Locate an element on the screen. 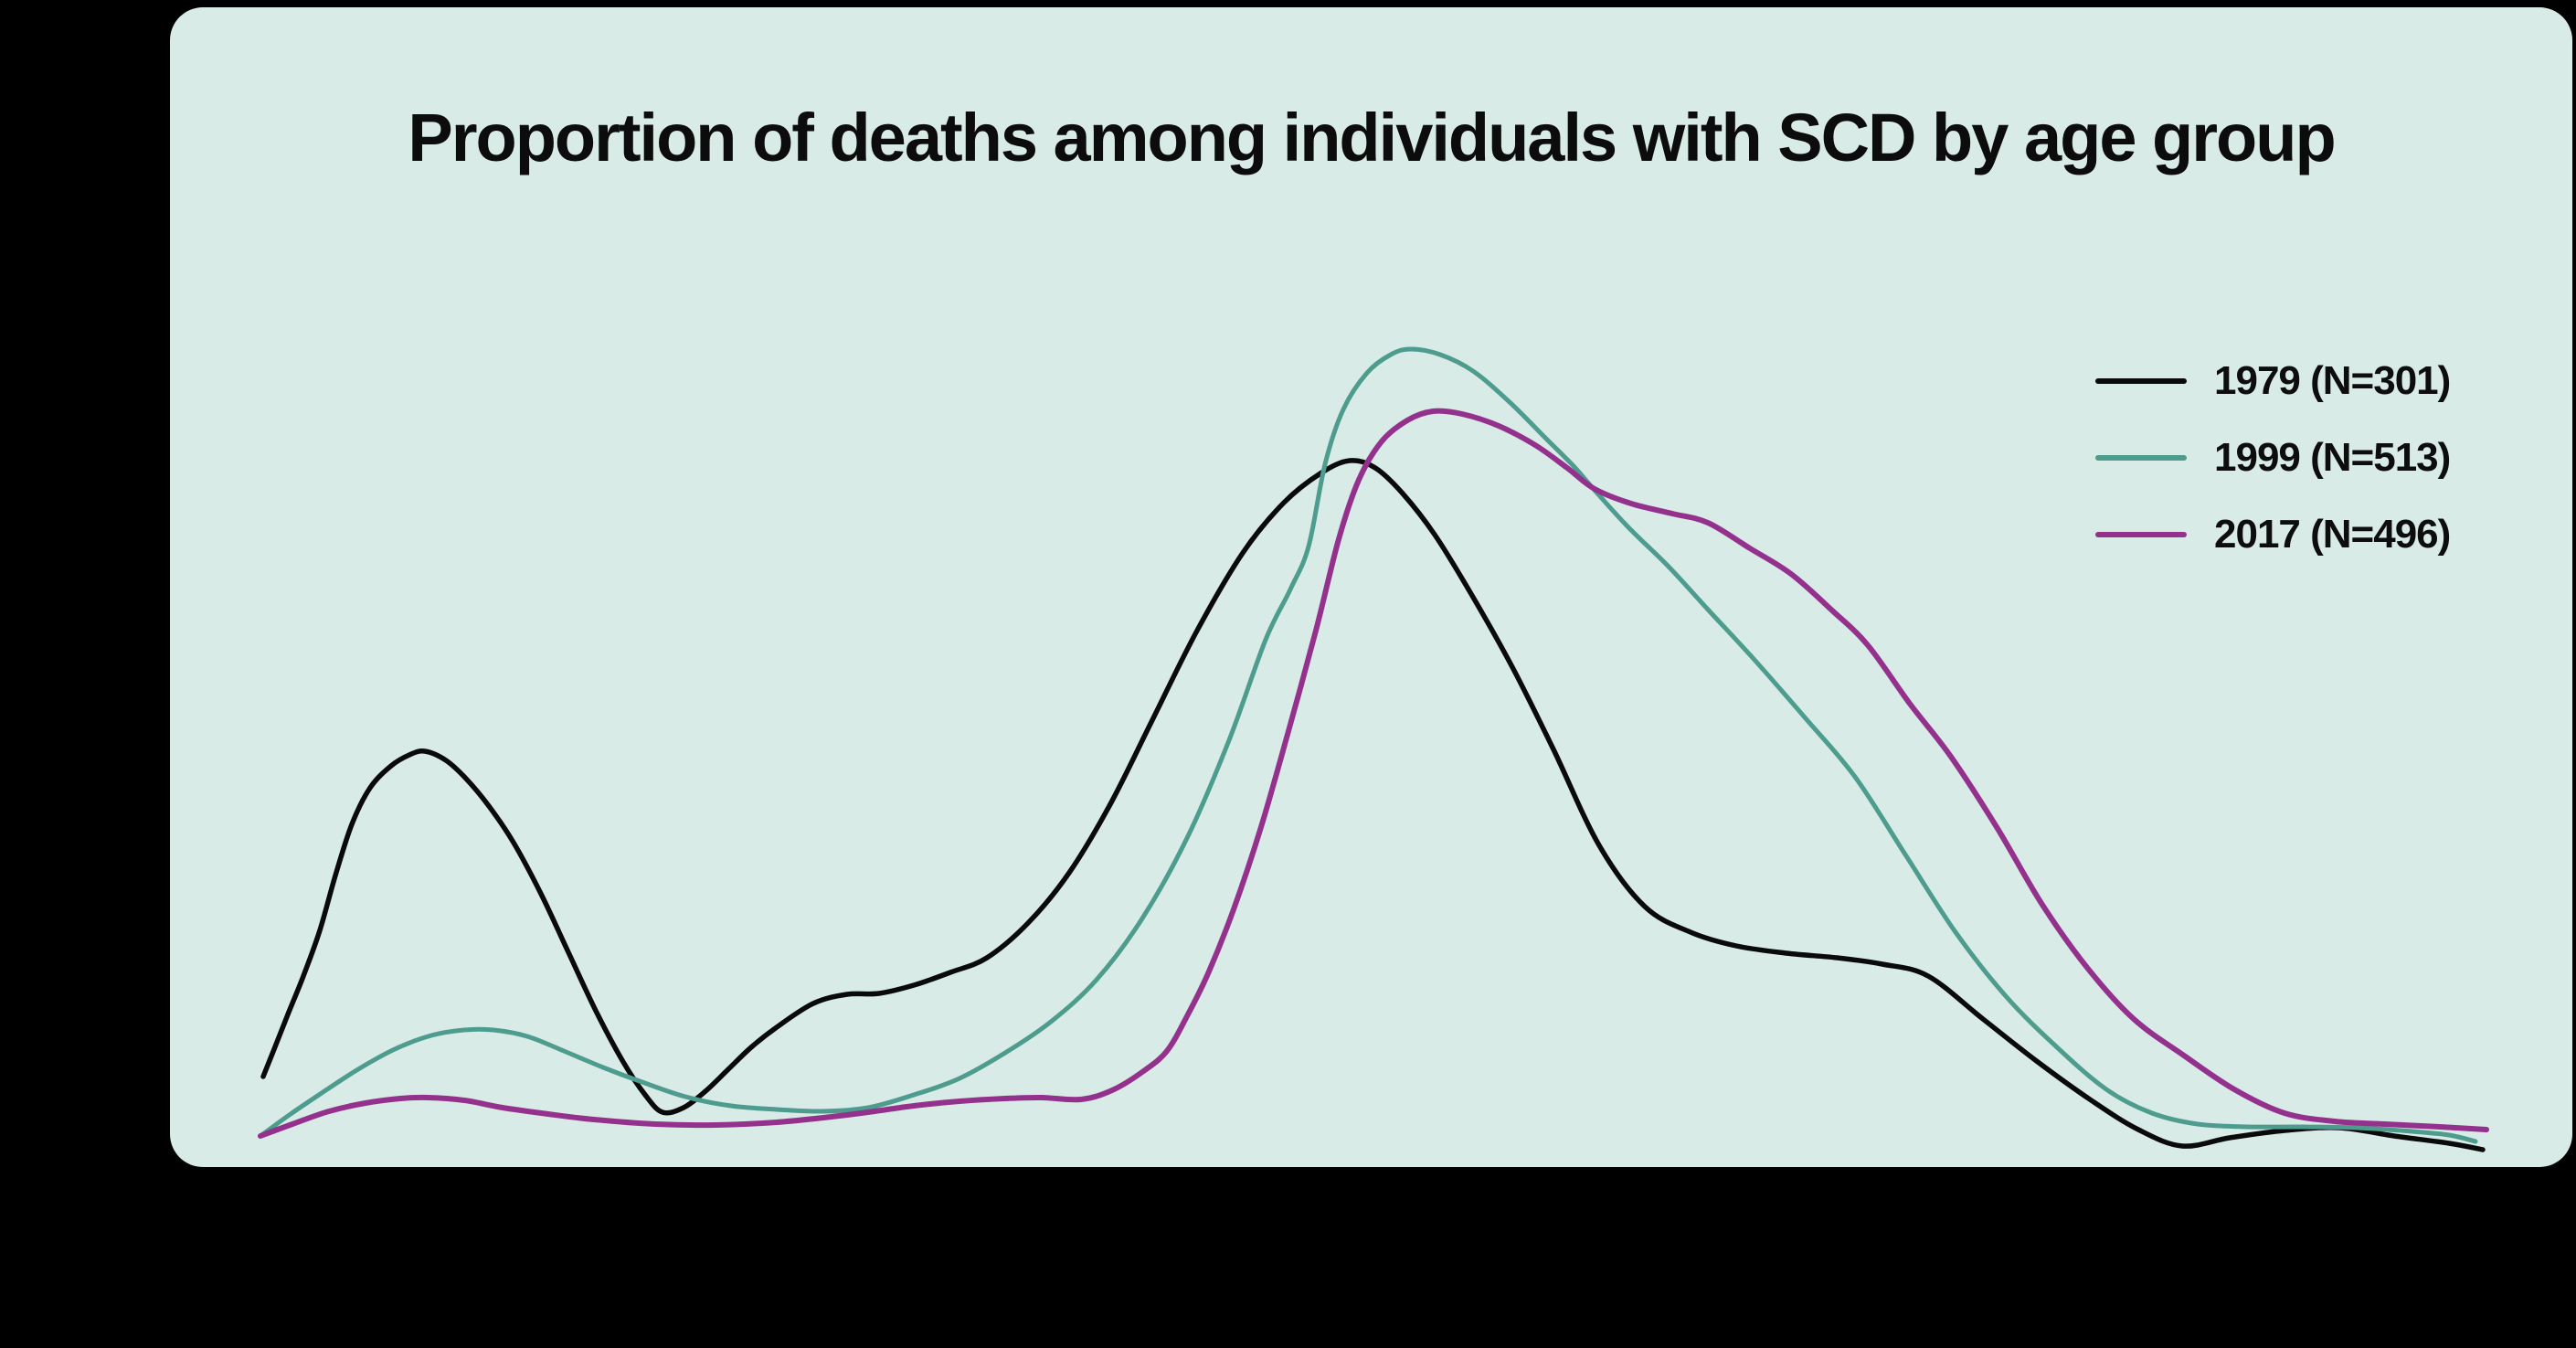 The width and height of the screenshot is (2576, 1348). legend-line-swatch-1979 is located at coordinates (2141, 381).